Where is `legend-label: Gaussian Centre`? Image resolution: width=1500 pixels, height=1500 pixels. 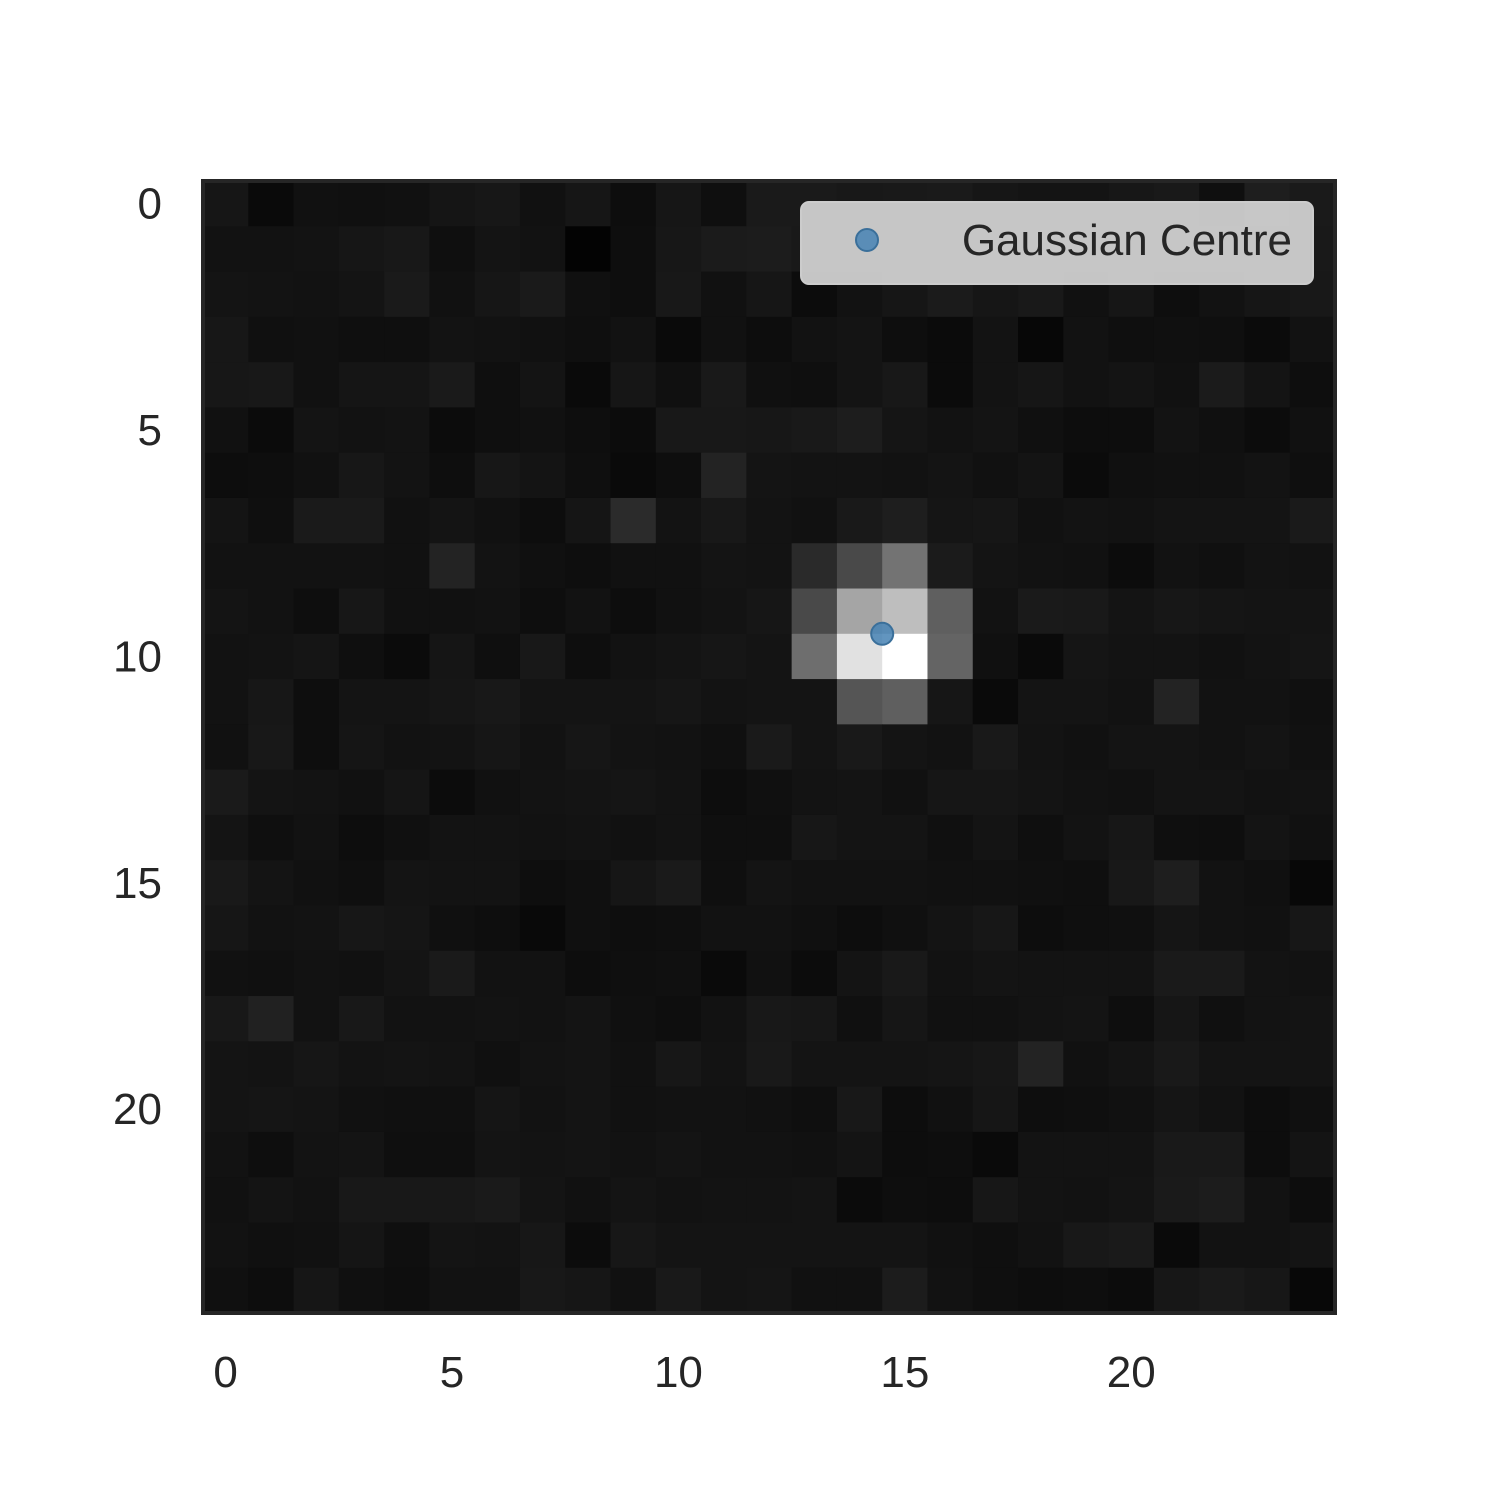
legend-label: Gaussian Centre is located at coordinates (1127, 240).